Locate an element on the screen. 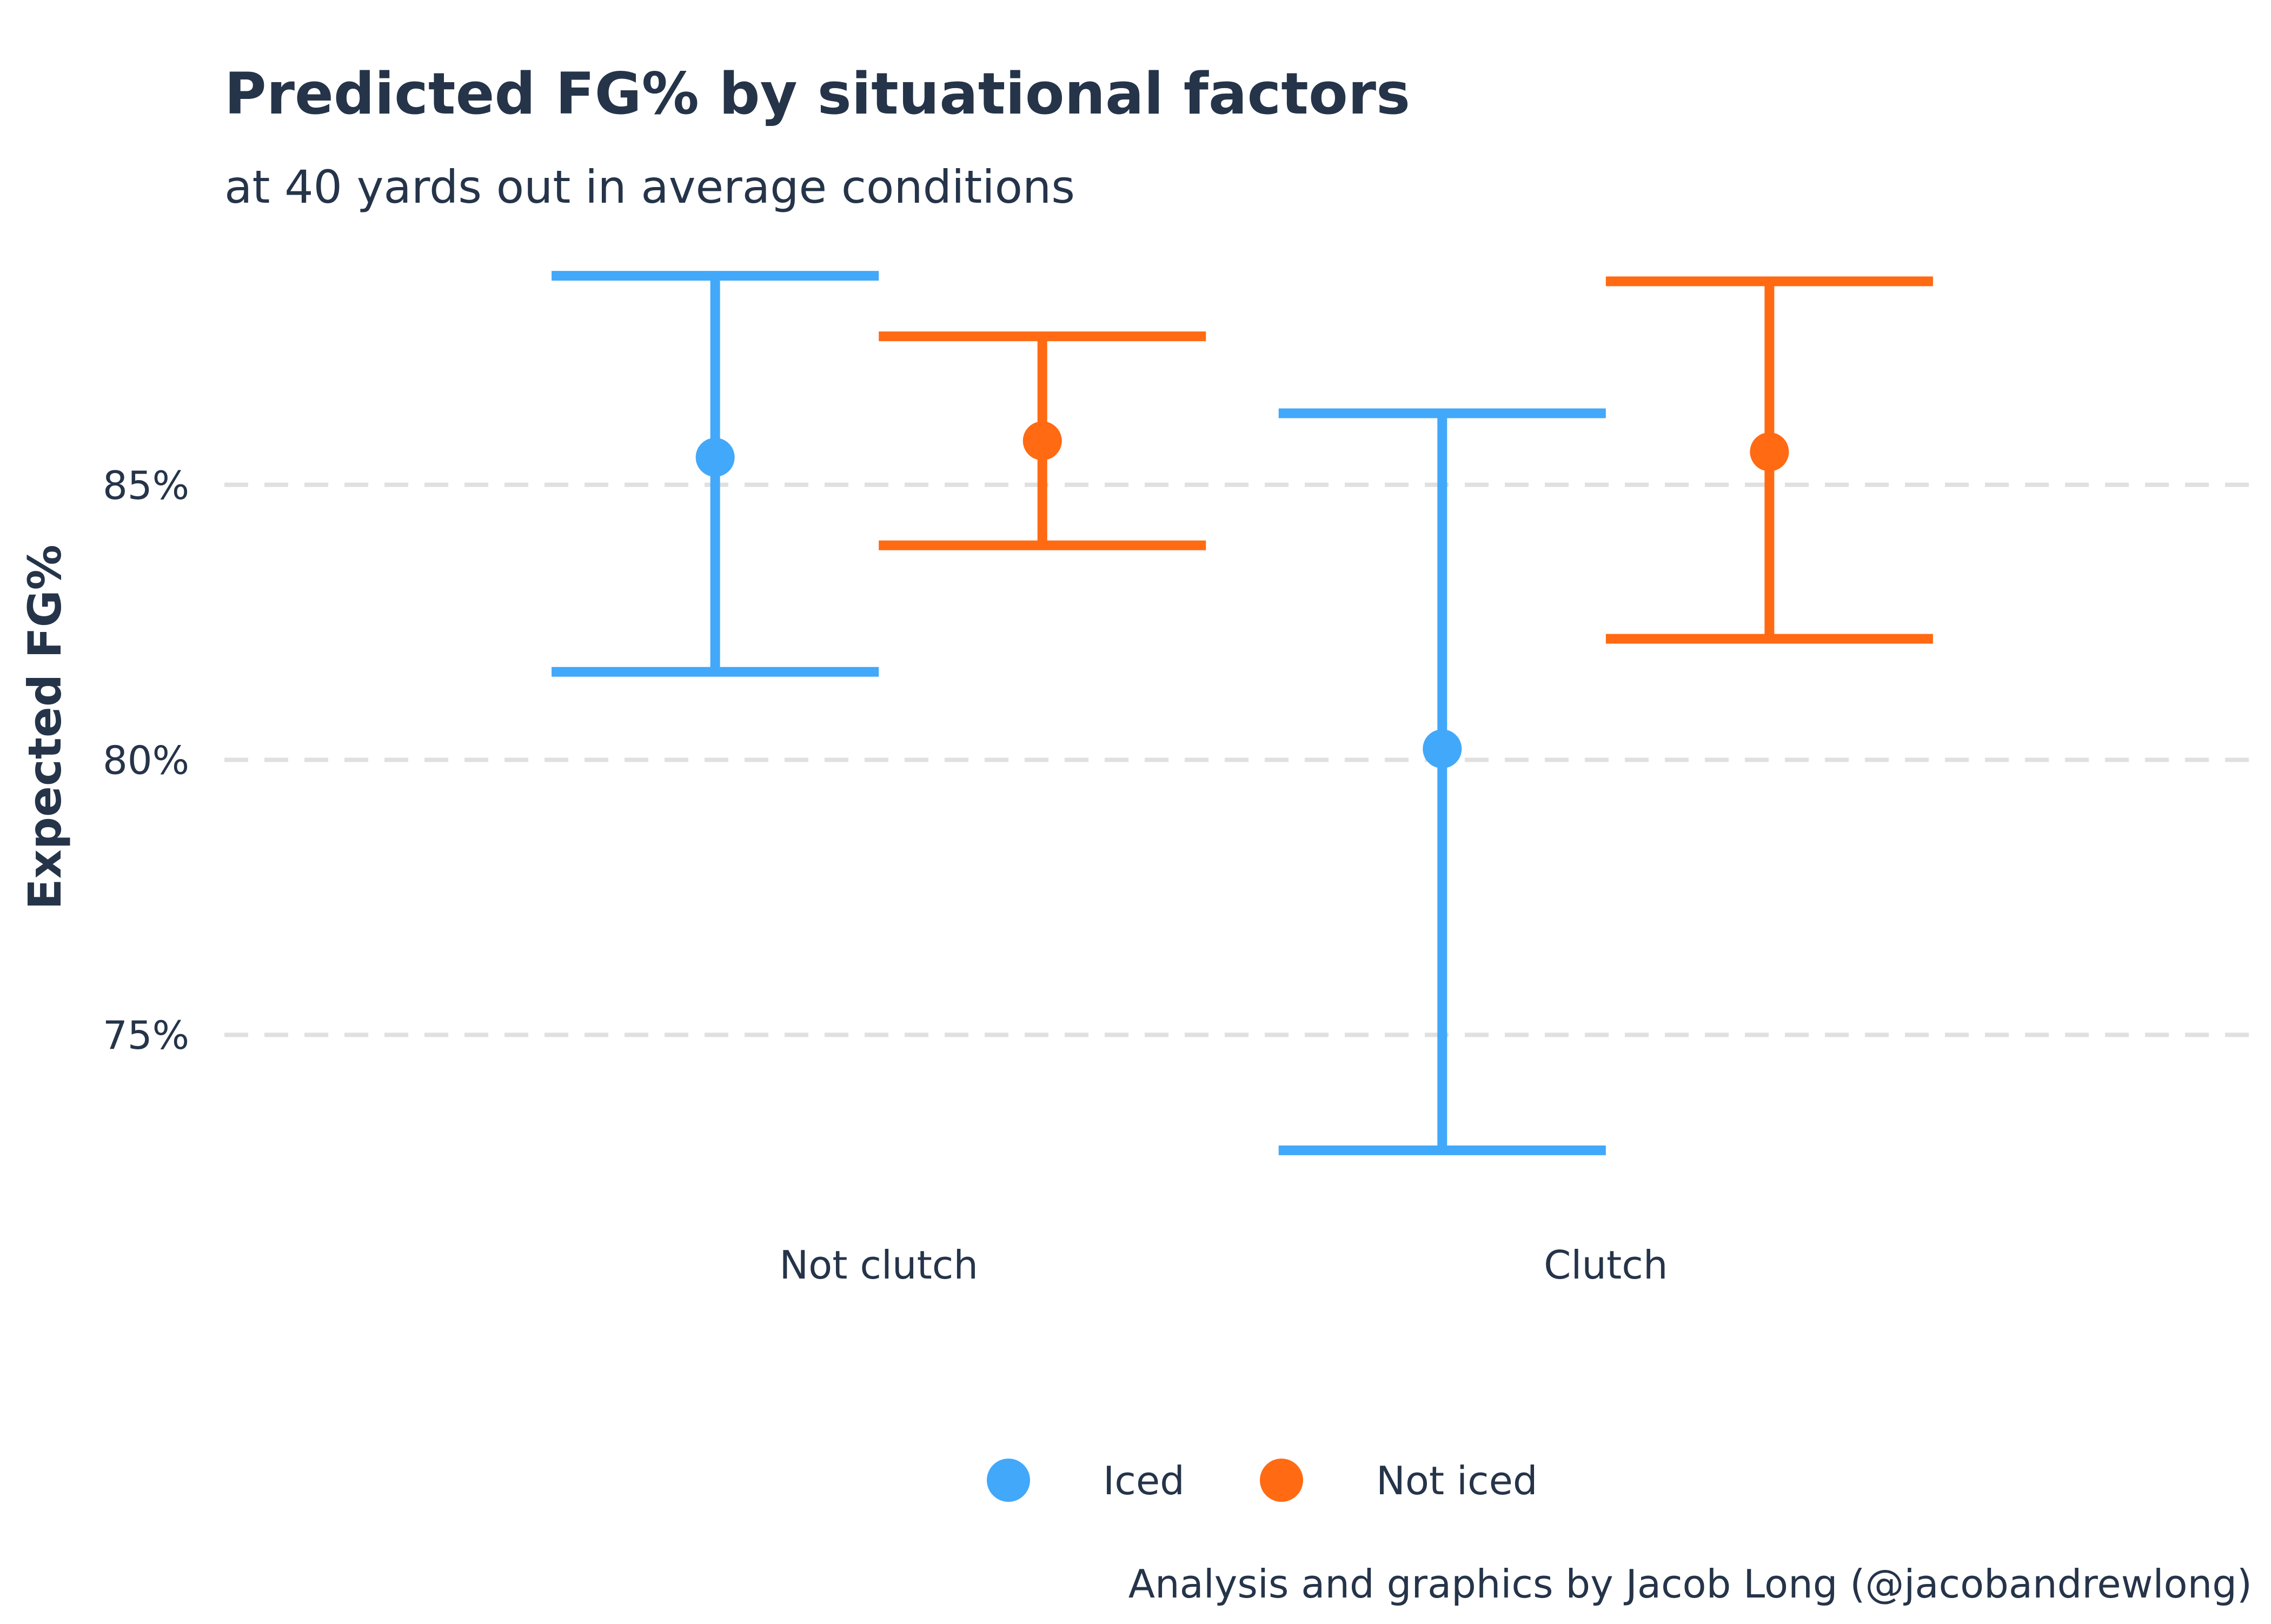 The image size is (2271, 1624). y-tick-label: 75% is located at coordinates (146, 1035).